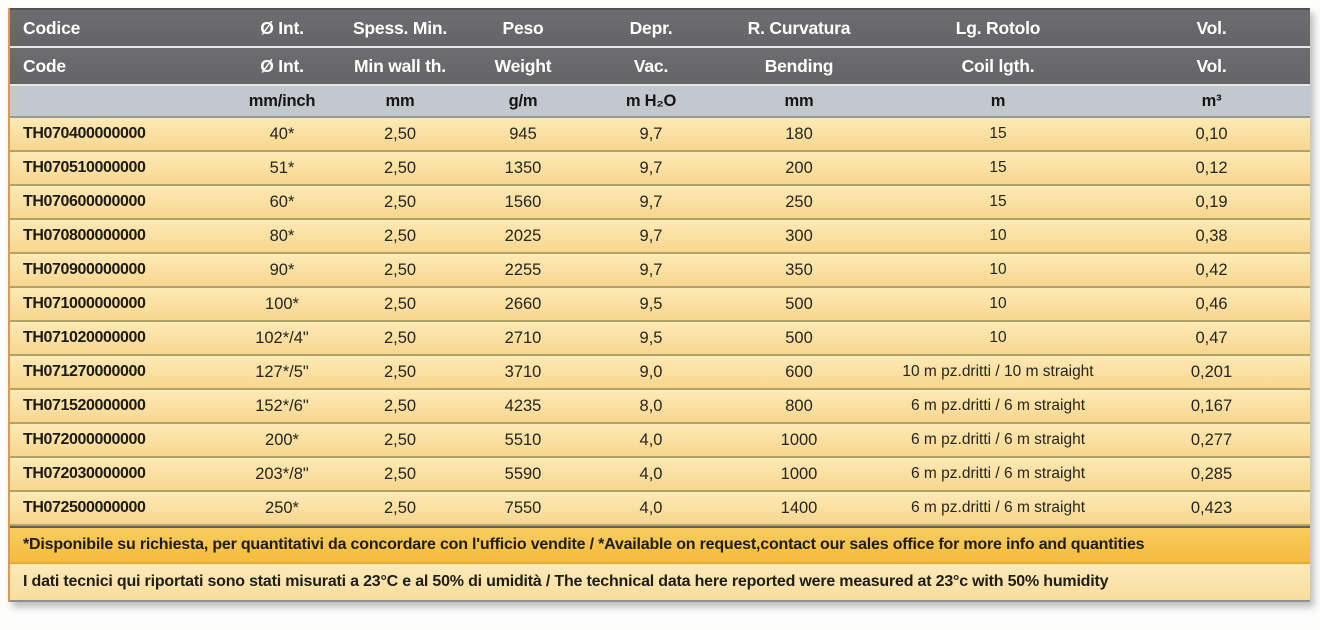 The height and width of the screenshot is (630, 1320). What do you see at coordinates (651, 405) in the screenshot?
I see `cell-vacuum: 8,0` at bounding box center [651, 405].